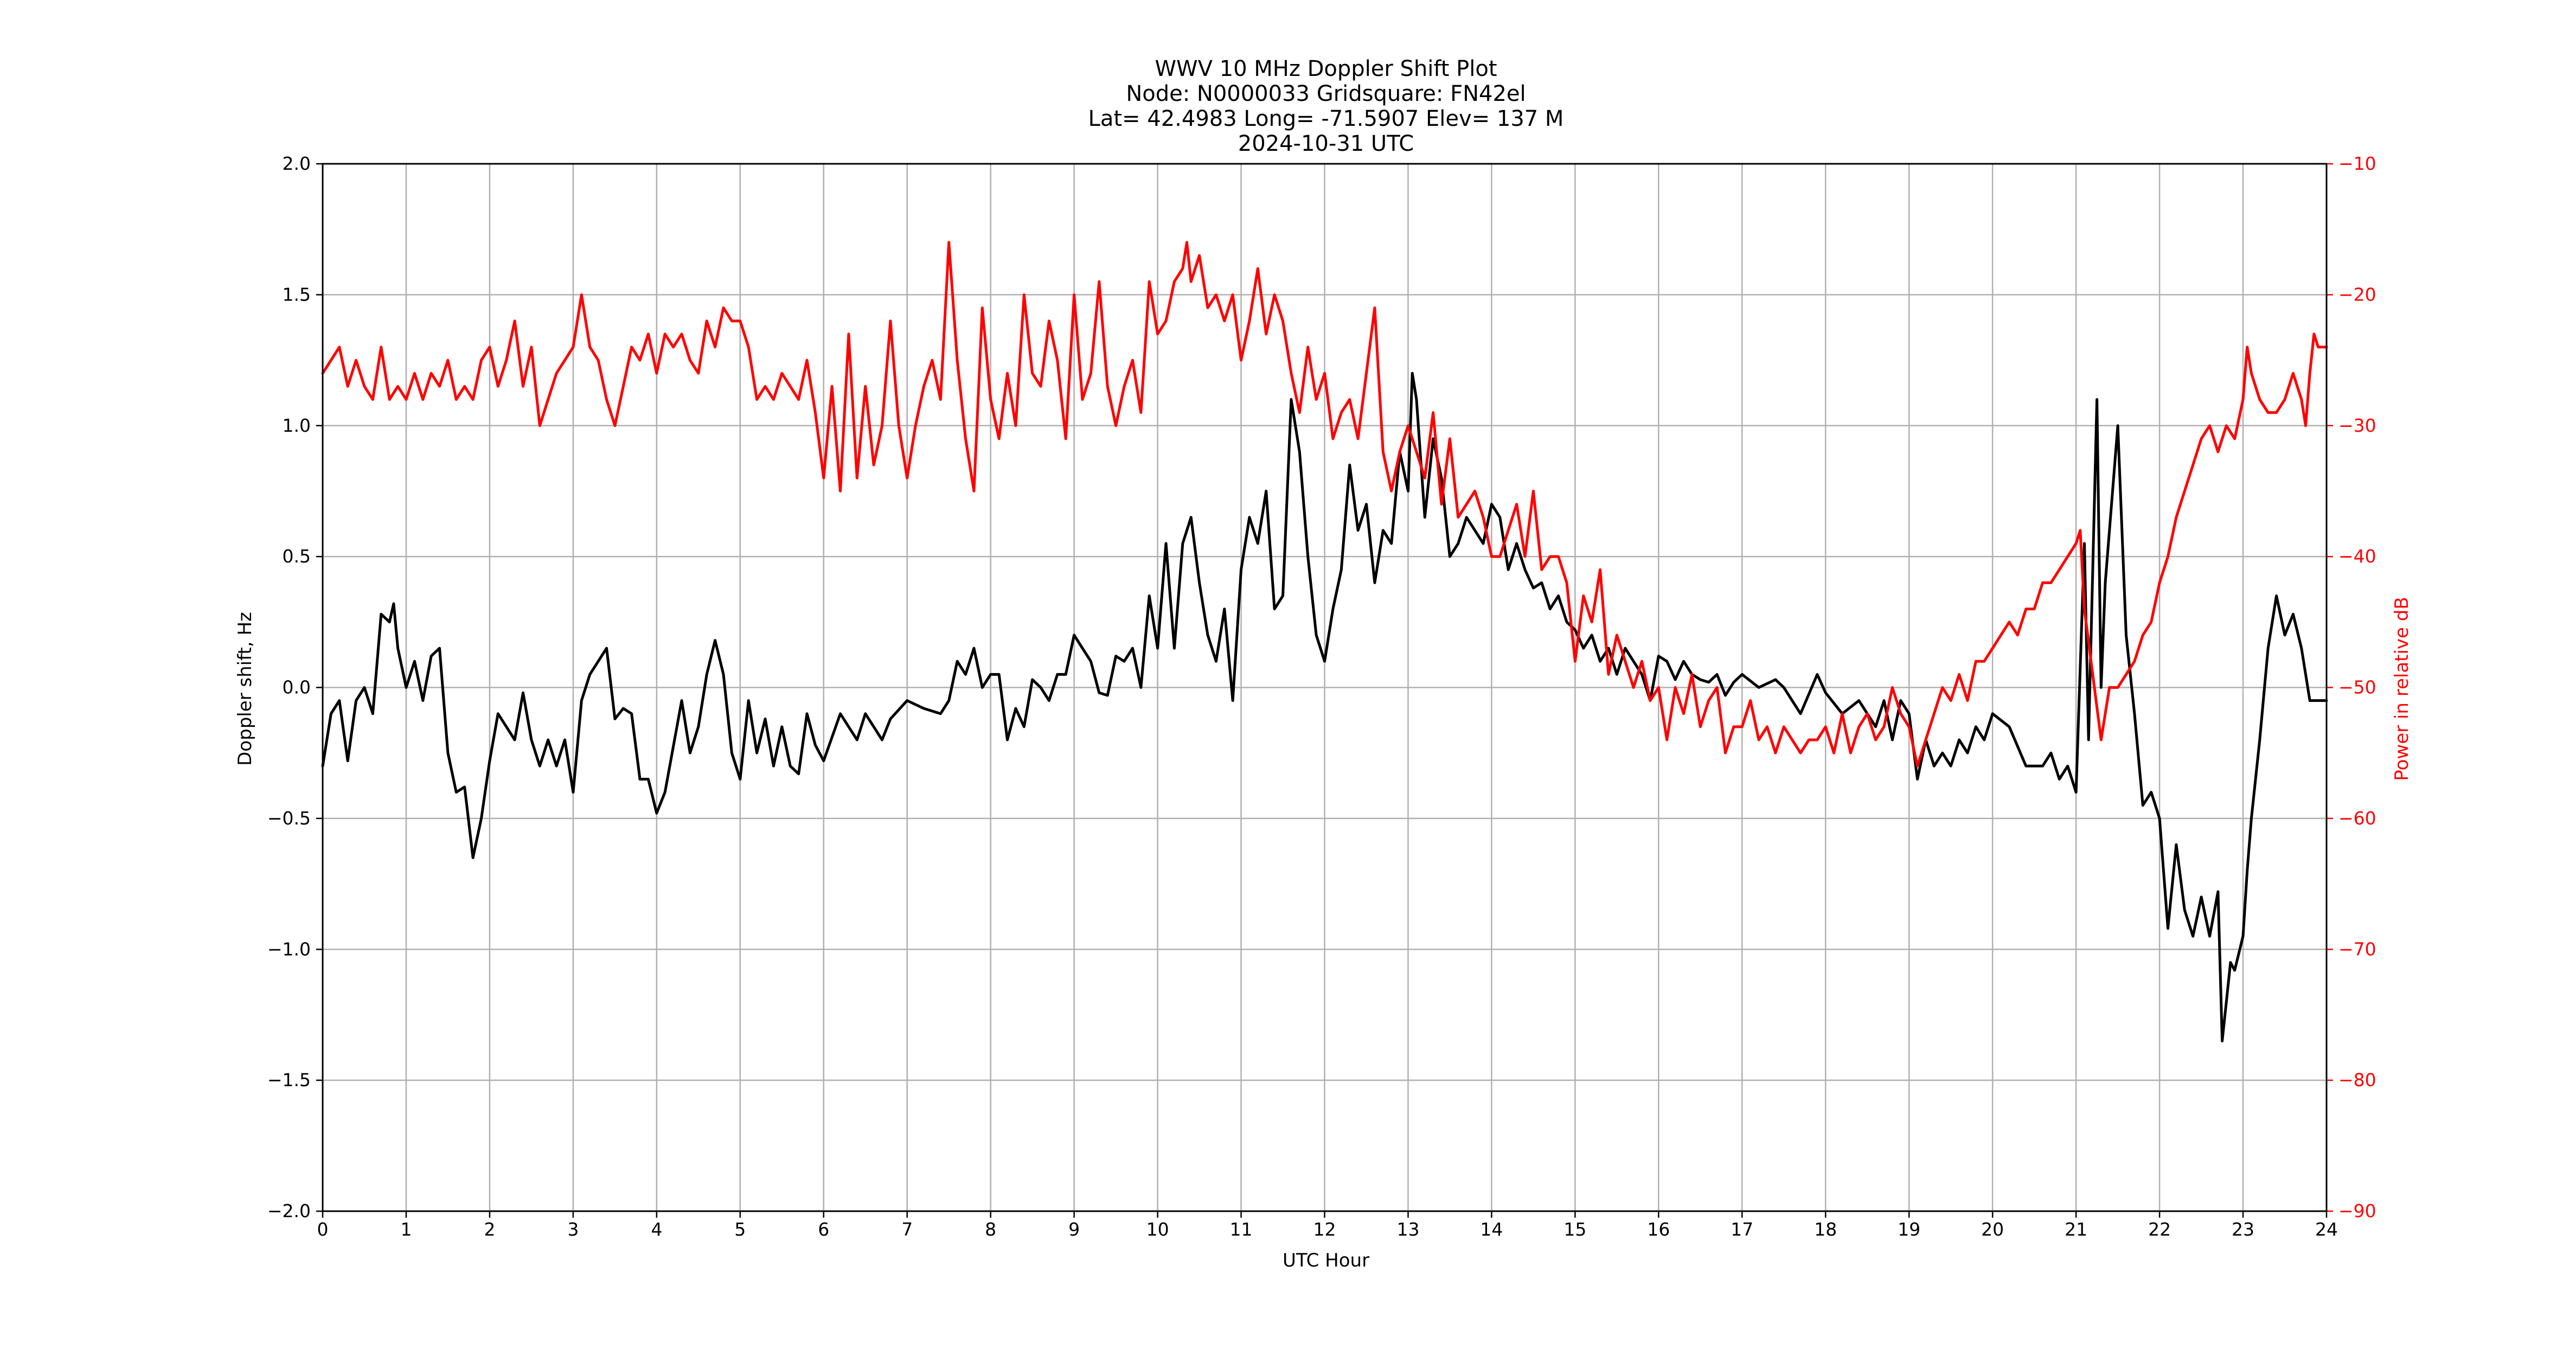 The height and width of the screenshot is (1356, 2576). I want to click on title-line-2: Node: N0000033 Gridsquare: FN42el, so click(1326, 93).